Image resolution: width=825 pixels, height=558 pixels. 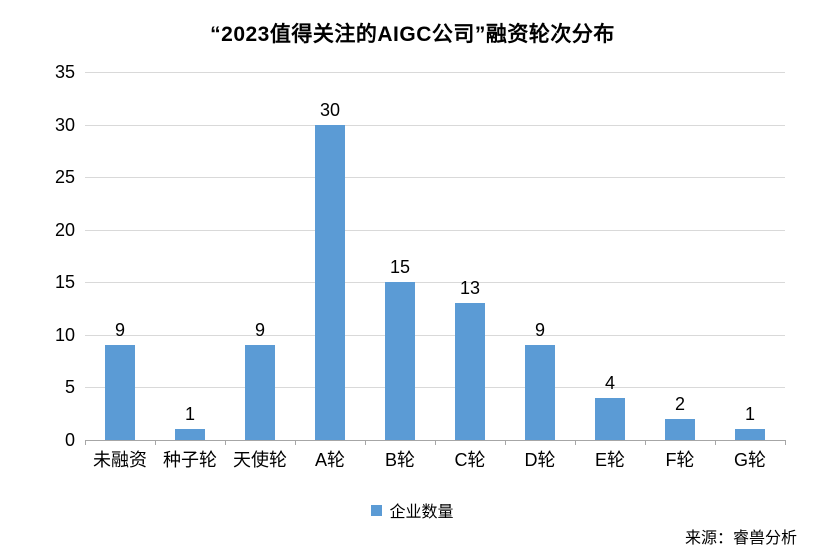 What do you see at coordinates (400, 267) in the screenshot?
I see `bar-value-label: 15` at bounding box center [400, 267].